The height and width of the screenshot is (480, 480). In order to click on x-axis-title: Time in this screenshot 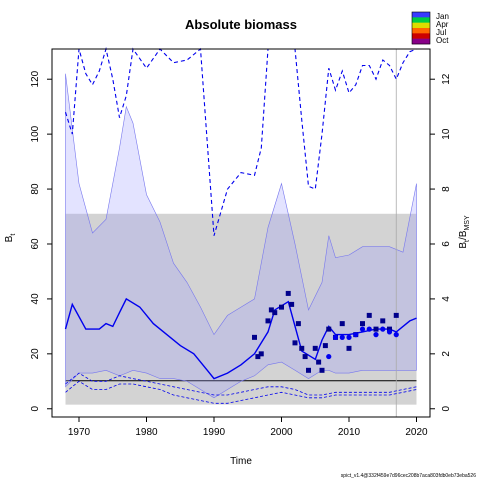, I will do `click(241, 461)`.